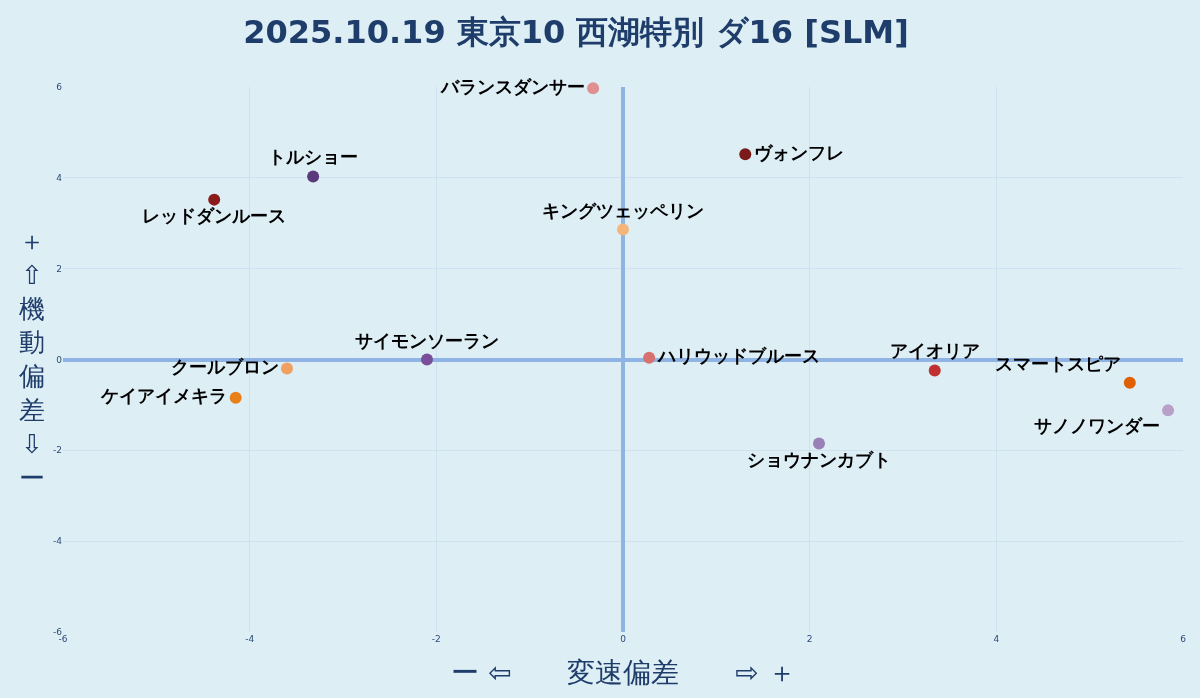 The width and height of the screenshot is (1200, 698). Describe the element at coordinates (427, 340) in the screenshot. I see `series-label: サイモンソーラン` at that location.